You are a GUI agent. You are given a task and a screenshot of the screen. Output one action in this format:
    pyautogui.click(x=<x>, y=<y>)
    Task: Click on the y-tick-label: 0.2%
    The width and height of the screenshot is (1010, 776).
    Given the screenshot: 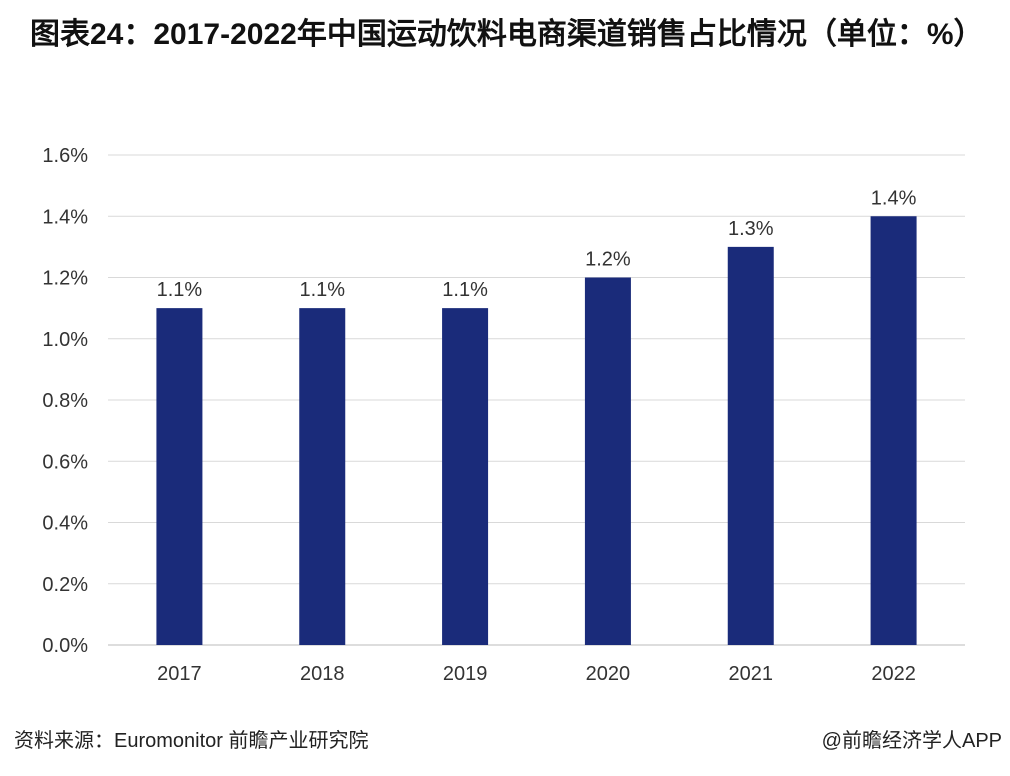 What is the action you would take?
    pyautogui.click(x=65, y=585)
    